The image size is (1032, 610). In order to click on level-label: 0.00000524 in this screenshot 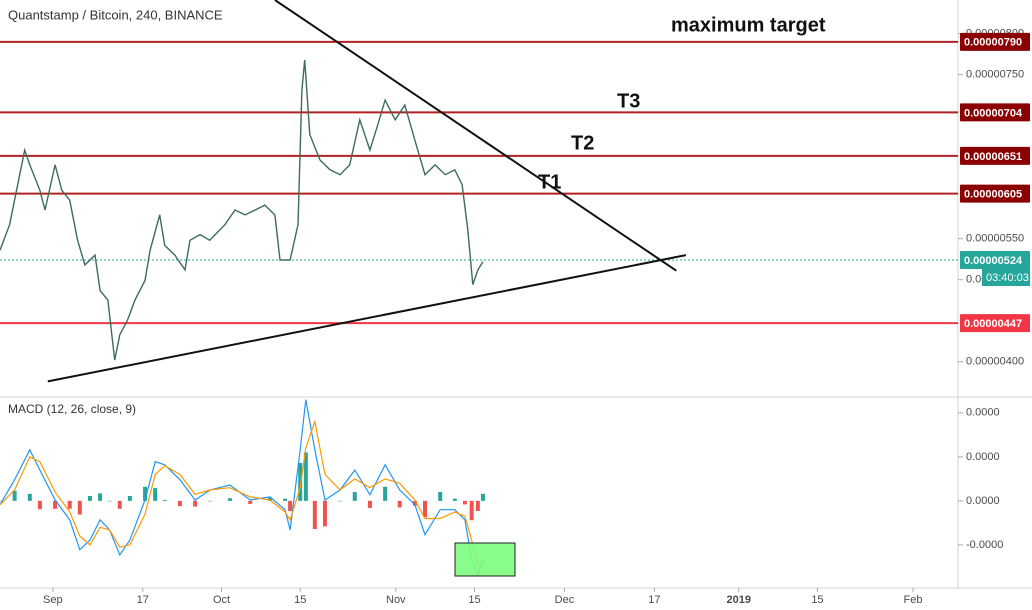, I will do `click(993, 261)`.